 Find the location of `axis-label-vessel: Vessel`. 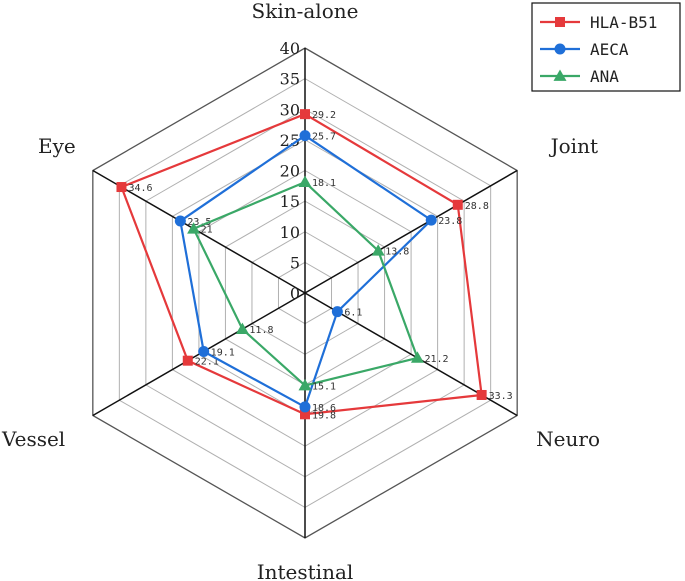

axis-label-vessel: Vessel is located at coordinates (33, 439).